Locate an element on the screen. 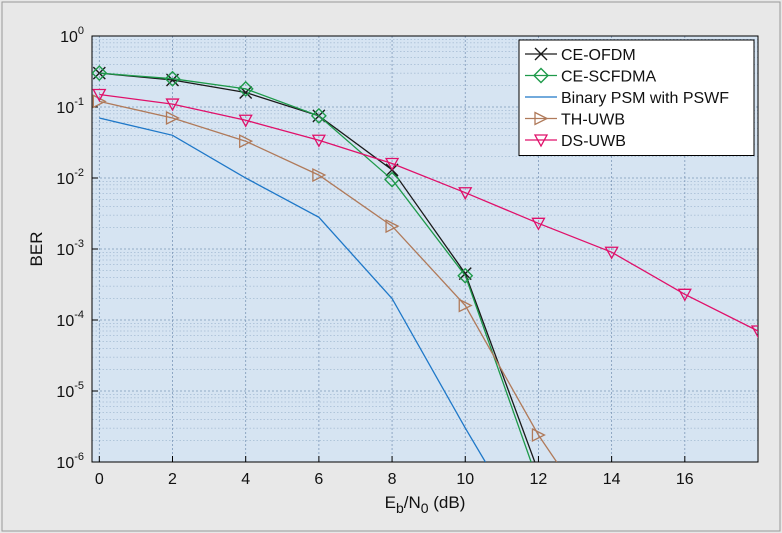 Image resolution: width=782 pixels, height=533 pixels. x-tick-label: 8 is located at coordinates (392, 479).